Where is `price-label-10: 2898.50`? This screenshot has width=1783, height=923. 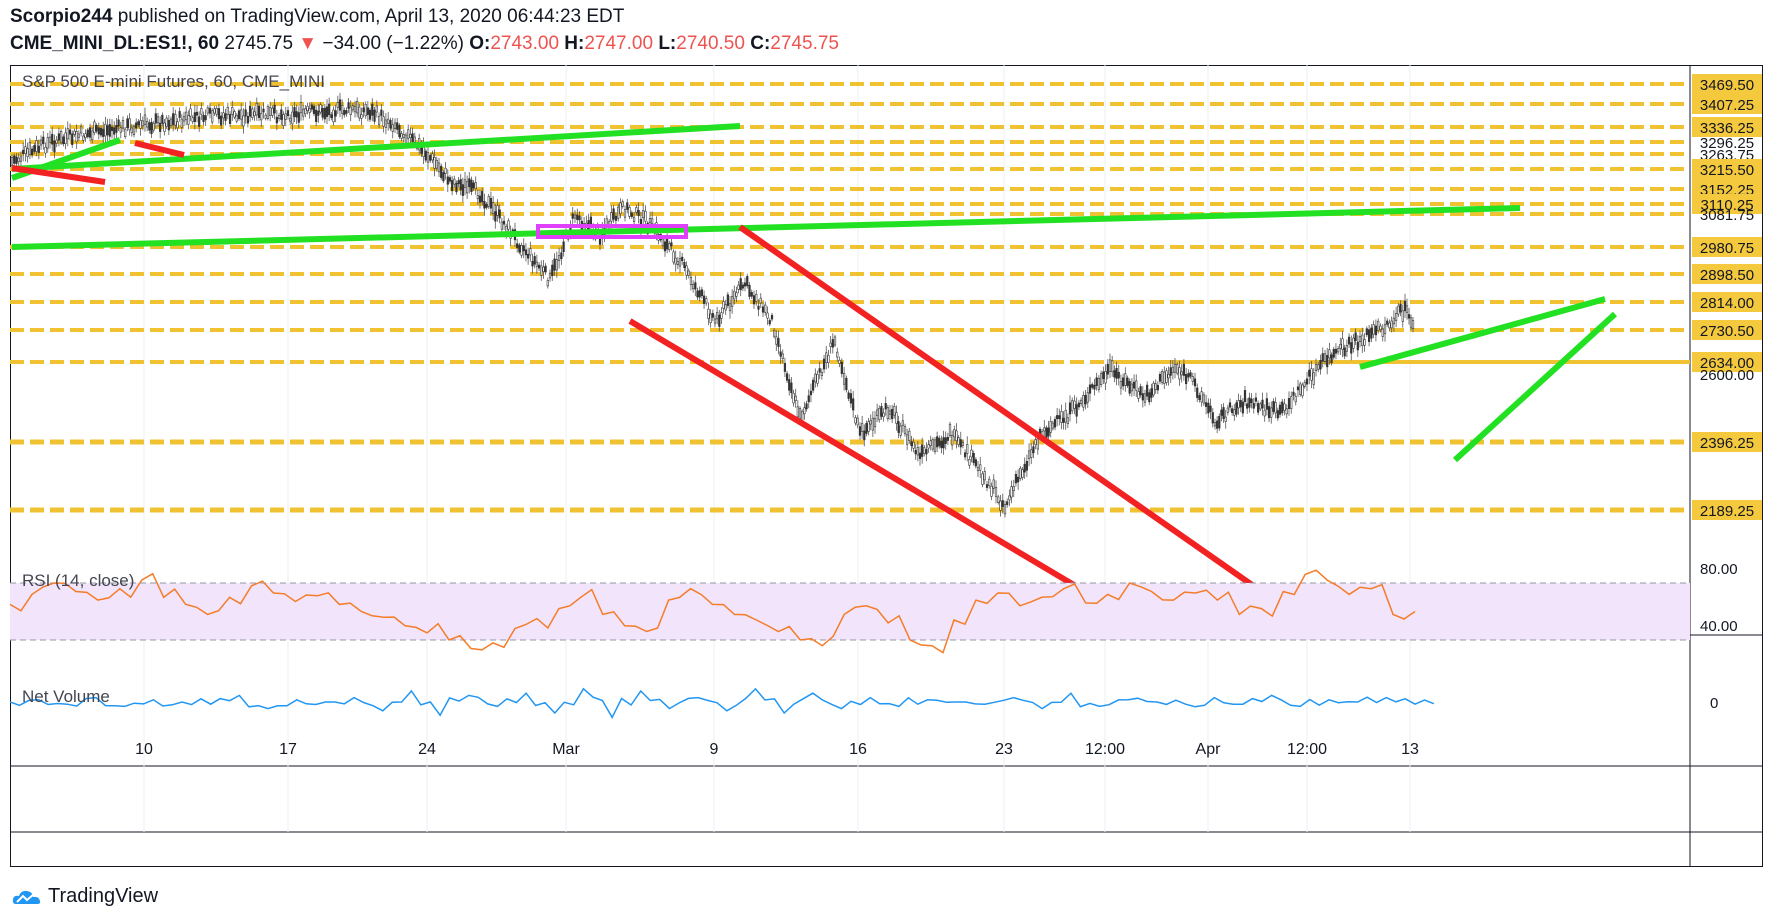
price-label-10: 2898.50 is located at coordinates (1727, 275).